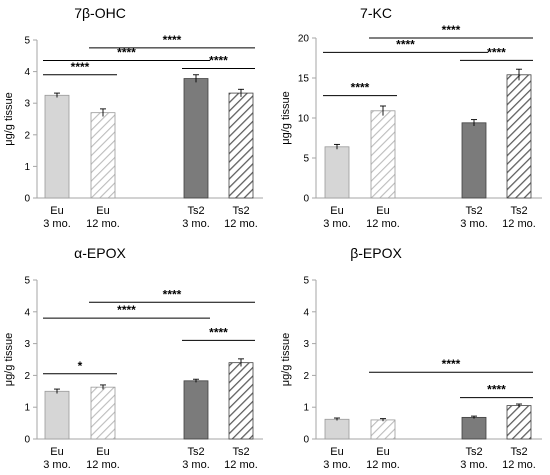 The height and width of the screenshot is (475, 550). I want to click on y-tick-label: 15, so click(304, 79).